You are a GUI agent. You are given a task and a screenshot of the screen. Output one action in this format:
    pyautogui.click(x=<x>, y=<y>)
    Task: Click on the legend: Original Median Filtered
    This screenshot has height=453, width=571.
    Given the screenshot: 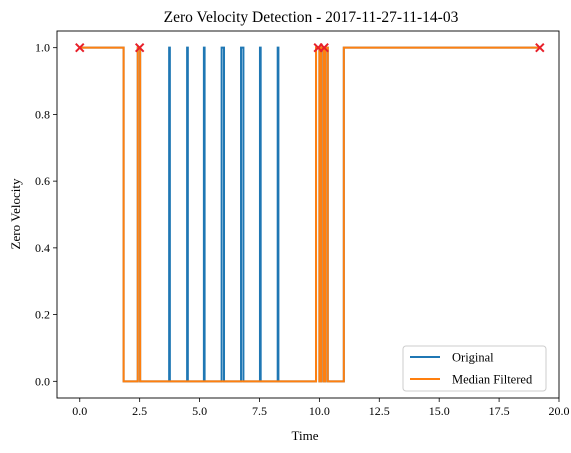 What is the action you would take?
    pyautogui.click(x=474, y=368)
    